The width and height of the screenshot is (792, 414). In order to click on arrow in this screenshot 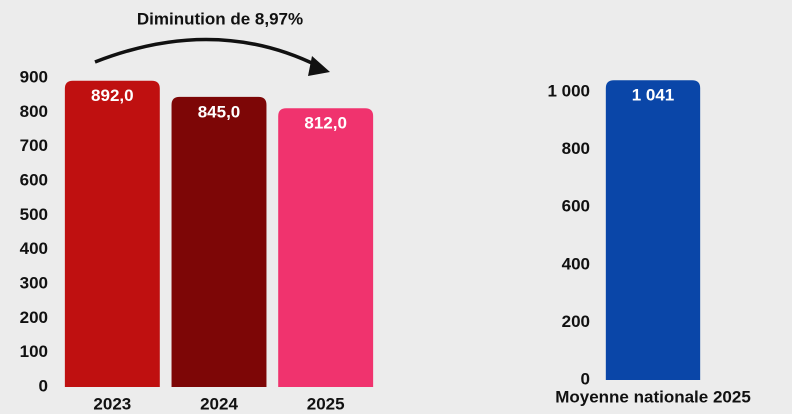, I will do `click(206, 52)`.